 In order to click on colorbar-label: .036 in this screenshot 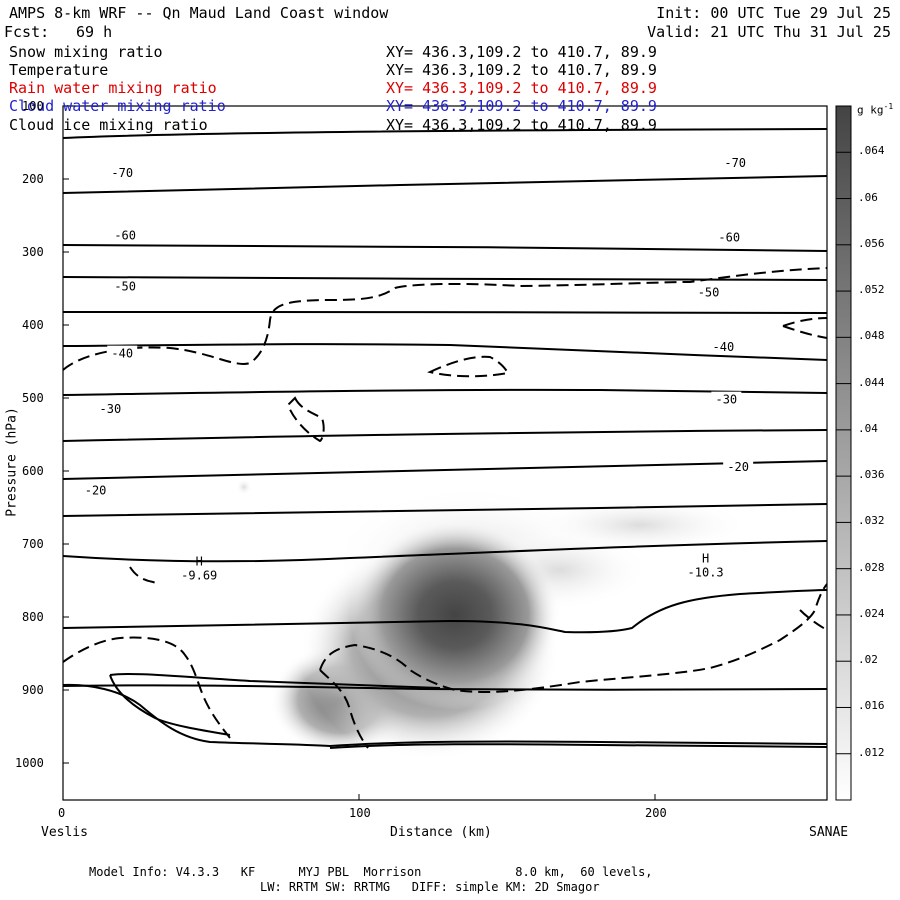, I will do `click(871, 475)`.